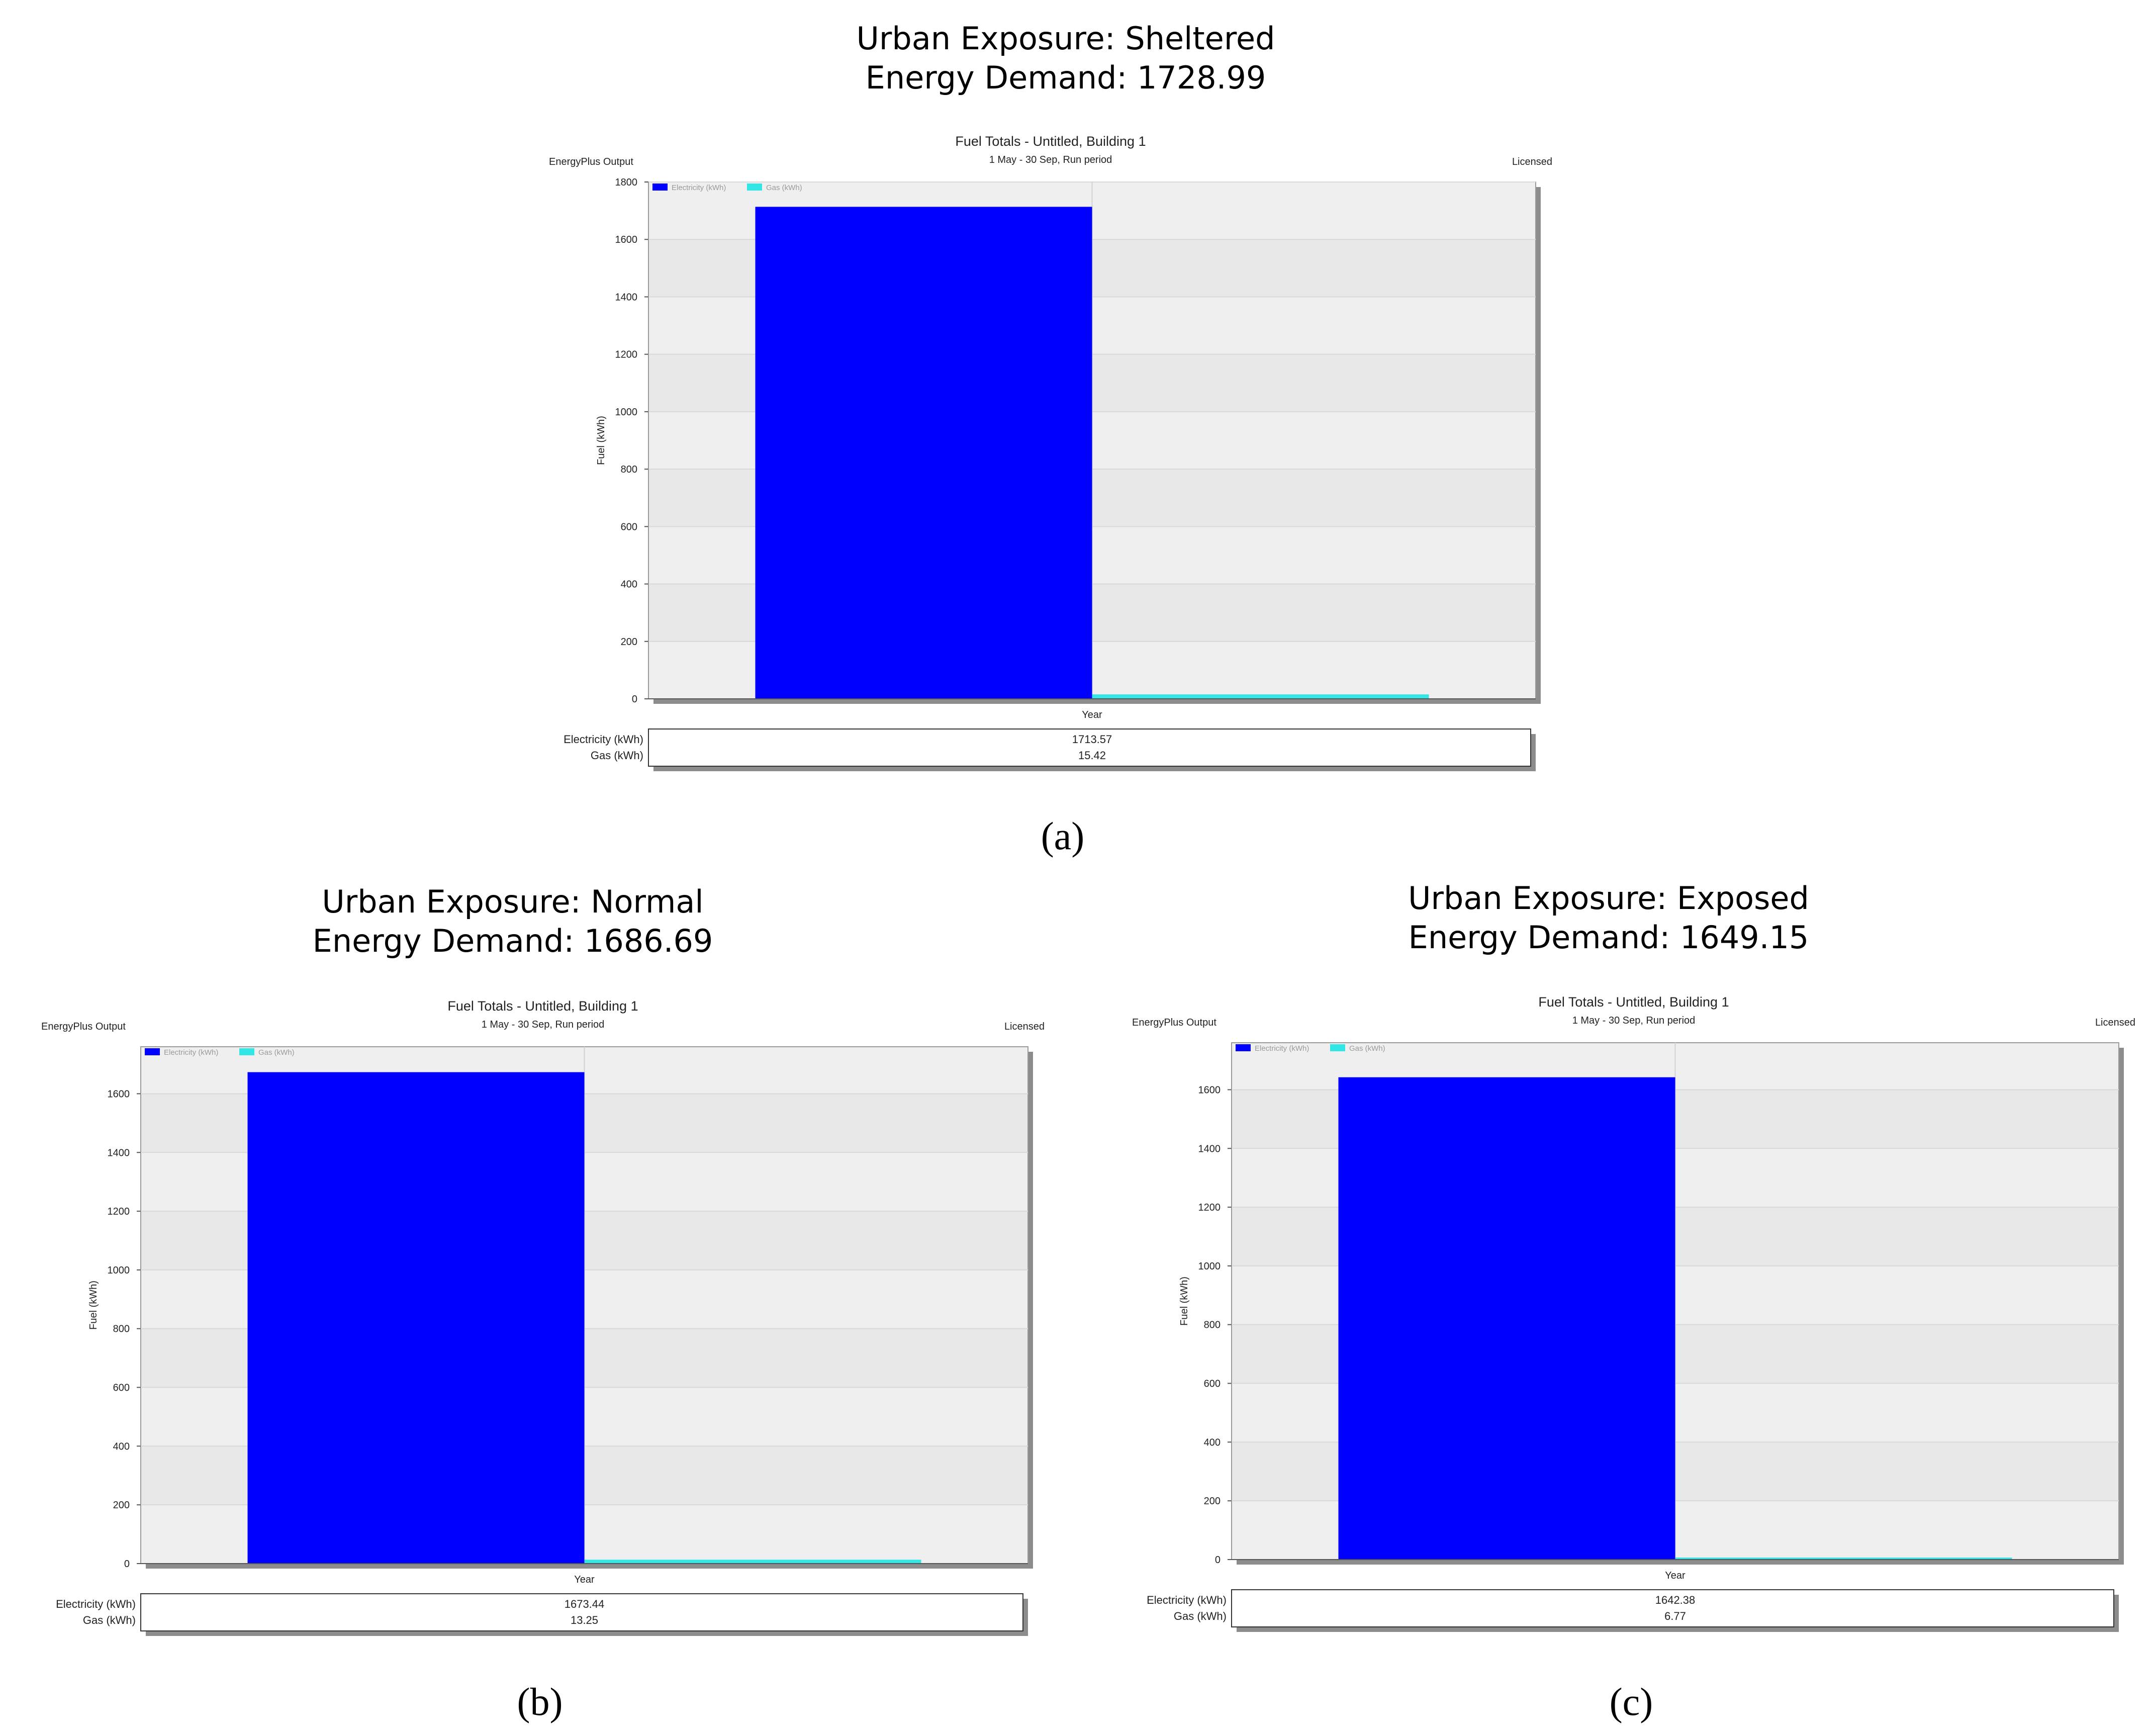 The height and width of the screenshot is (1732, 2156). I want to click on panel-a-title-line2: Energy Demand: 1728.99, so click(1066, 77).